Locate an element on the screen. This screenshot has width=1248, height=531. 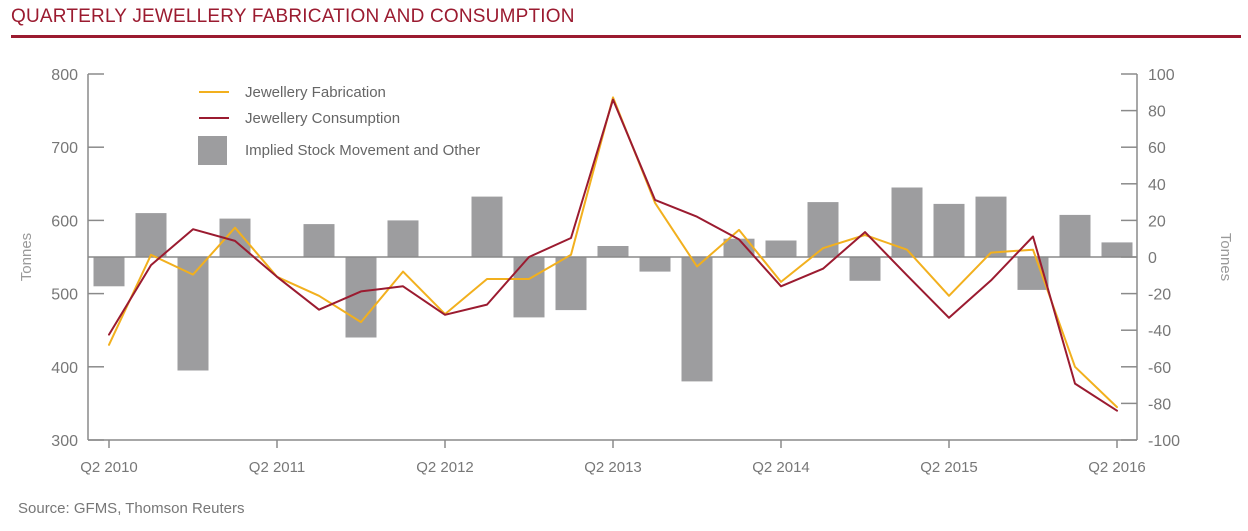
x-axis-tick-label: Q2 2015 is located at coordinates (949, 467).